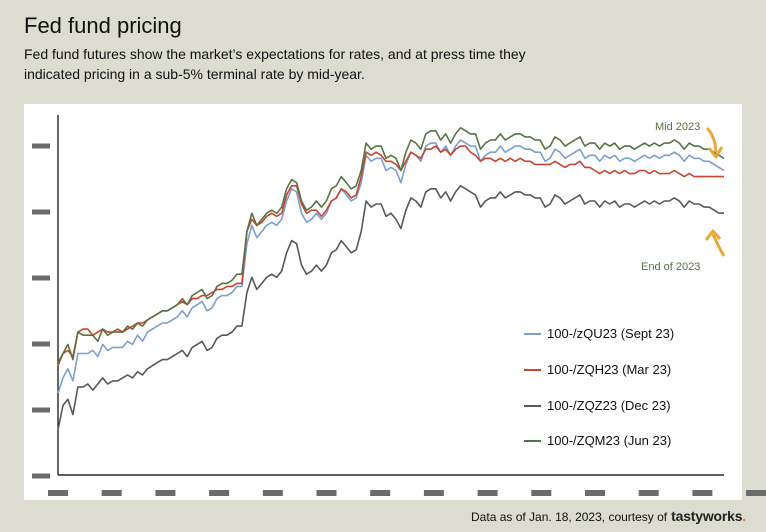 The image size is (766, 532). I want to click on legend-swatch-zqu23, so click(532, 333).